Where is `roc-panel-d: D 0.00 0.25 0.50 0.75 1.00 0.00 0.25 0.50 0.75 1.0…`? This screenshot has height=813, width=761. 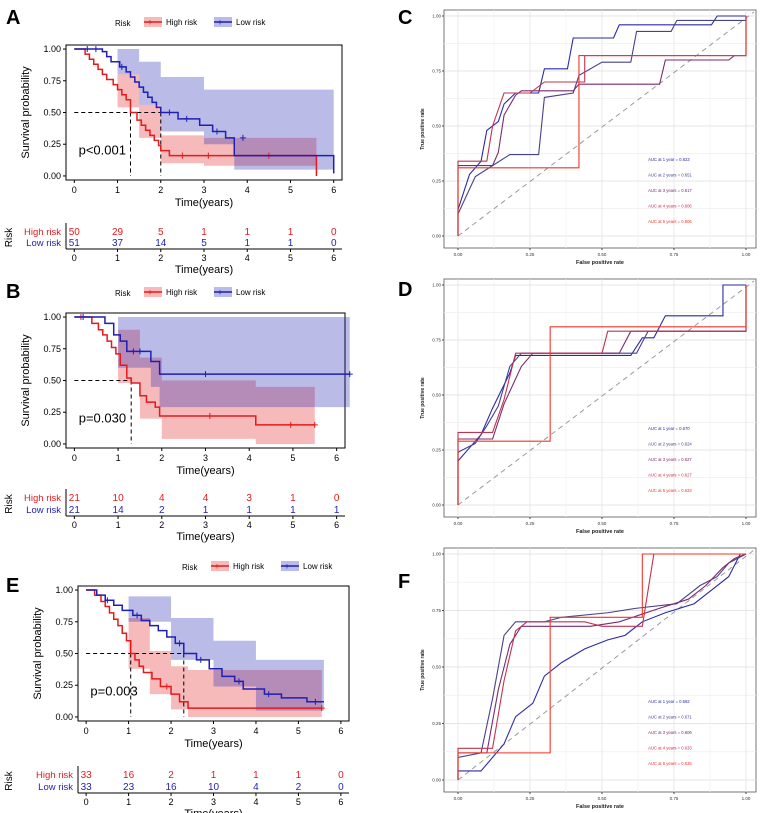
roc-panel-d: D 0.00 0.25 0.50 0.75 1.00 0.00 0.25 0.50 0.75 1.0… is located at coordinates (577, 406).